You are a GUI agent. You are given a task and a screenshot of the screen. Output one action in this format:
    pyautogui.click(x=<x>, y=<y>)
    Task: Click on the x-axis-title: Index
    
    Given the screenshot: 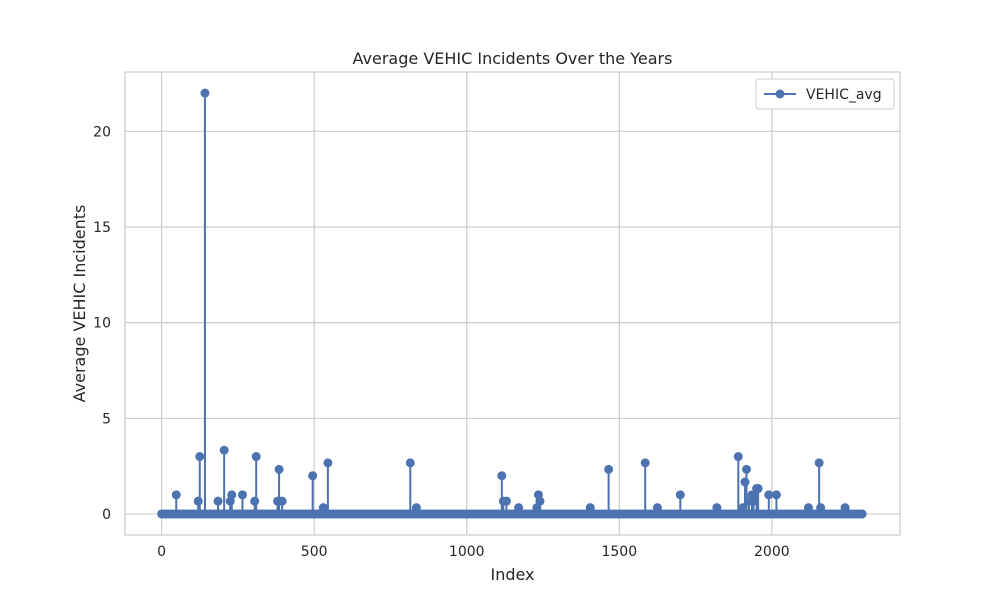 What is the action you would take?
    pyautogui.click(x=512, y=574)
    